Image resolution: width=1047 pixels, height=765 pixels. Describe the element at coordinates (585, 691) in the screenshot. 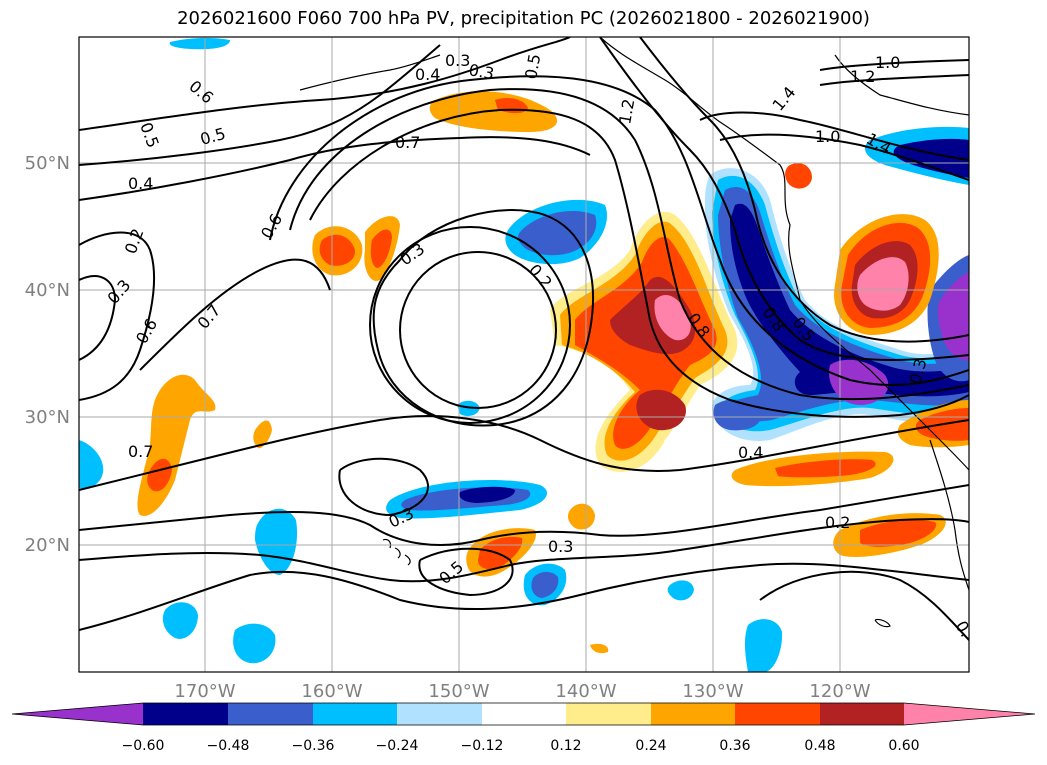

I see `lon-tick-label: 140°W` at that location.